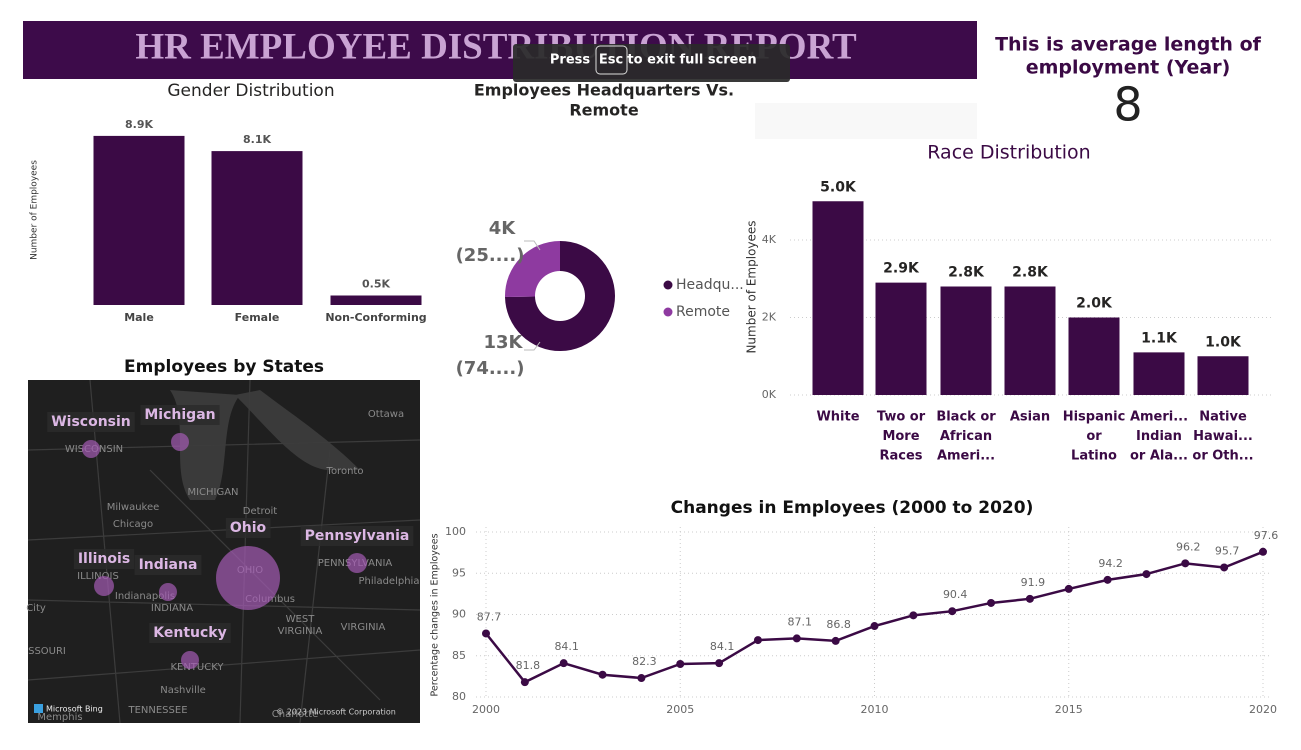 This screenshot has width=1301, height=750. I want to click on x-tick-label: 2005, so click(680, 709).